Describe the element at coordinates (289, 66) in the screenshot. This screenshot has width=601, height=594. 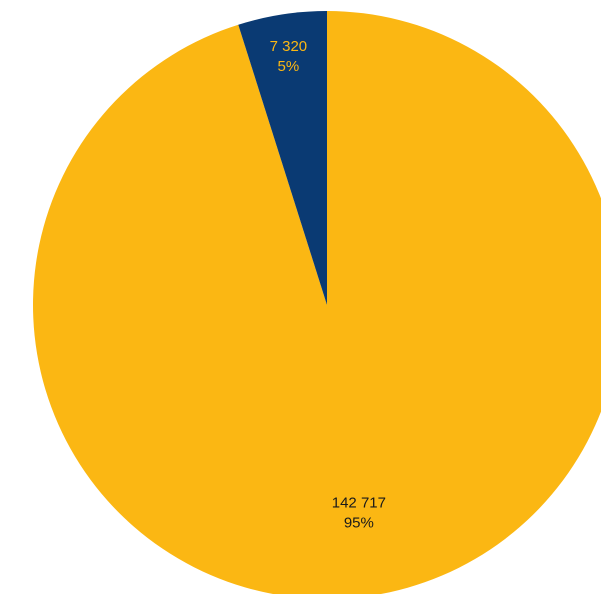
I see `slice-percent-label-1: 5%` at that location.